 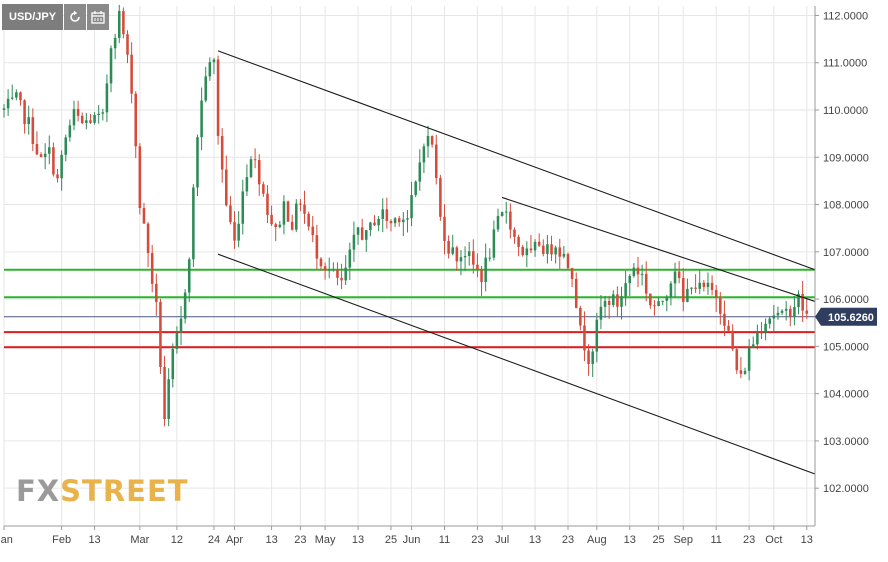 I want to click on trendline, so click(x=658, y=249).